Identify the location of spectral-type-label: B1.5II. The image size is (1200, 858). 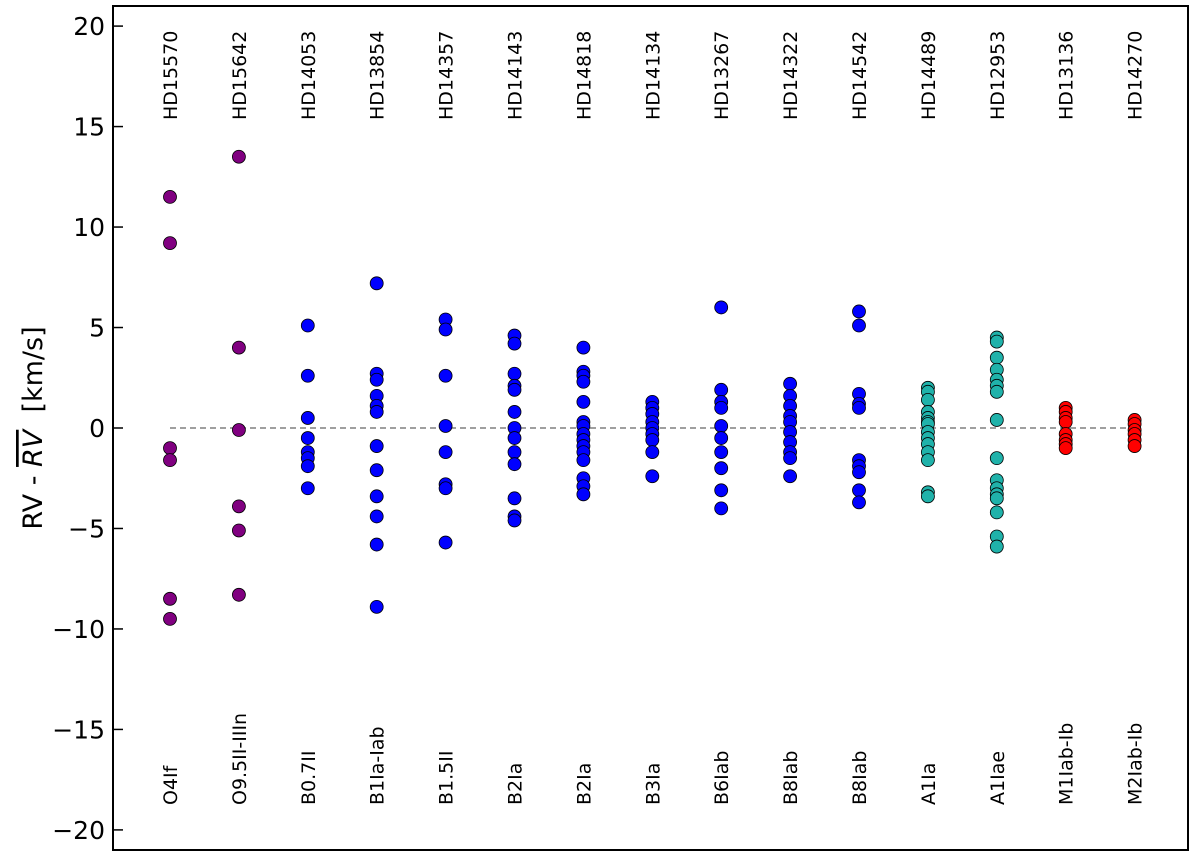
(447, 778).